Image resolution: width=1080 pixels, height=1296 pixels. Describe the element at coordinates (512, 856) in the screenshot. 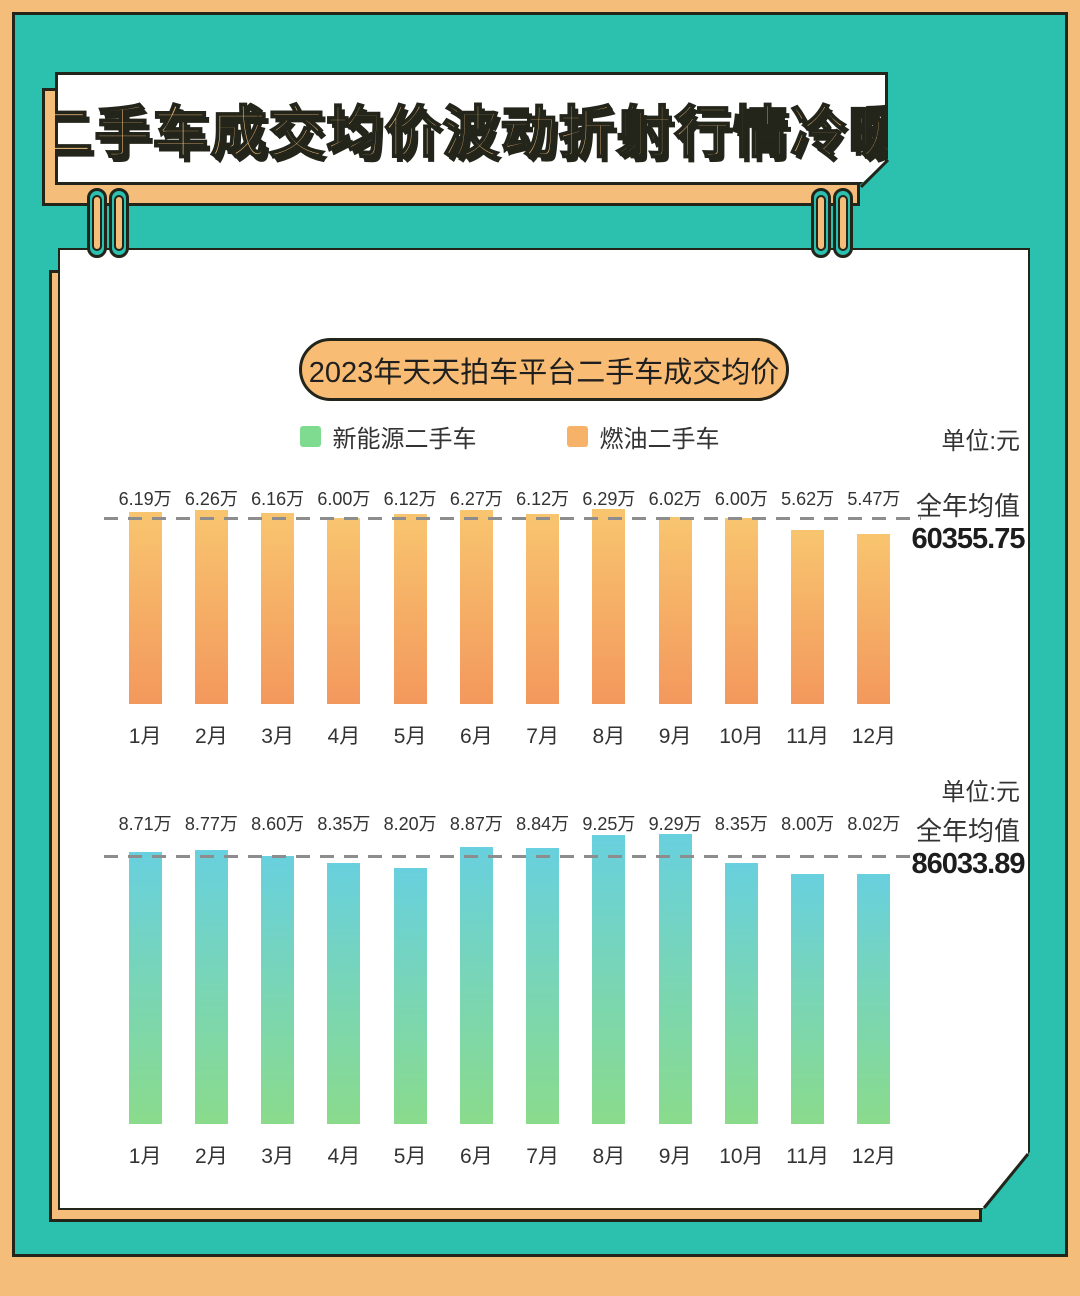

I see `nev-average-dashline` at that location.